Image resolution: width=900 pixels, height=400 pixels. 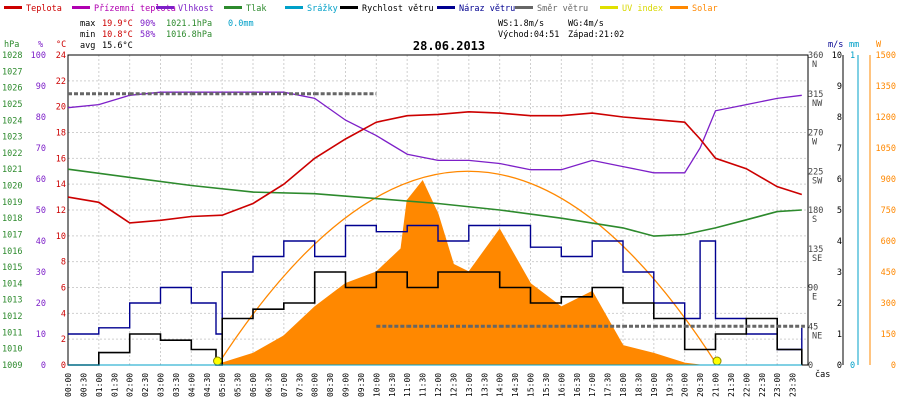 What do you see at coordinates (12, 268) in the screenshot?
I see `pressure-tick: 1015` at bounding box center [12, 268].